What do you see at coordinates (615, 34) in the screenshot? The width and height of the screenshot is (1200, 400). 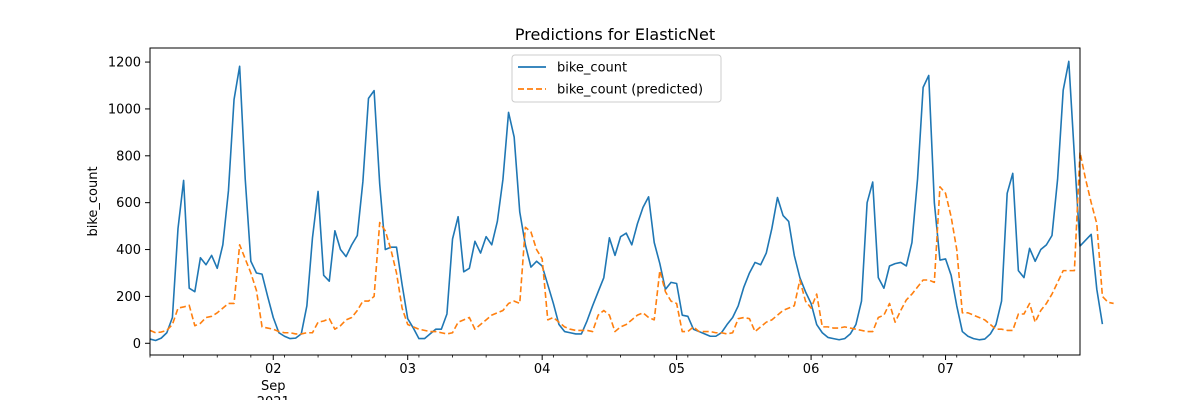 I see `chart-title: Predictions for ElasticNet` at bounding box center [615, 34].